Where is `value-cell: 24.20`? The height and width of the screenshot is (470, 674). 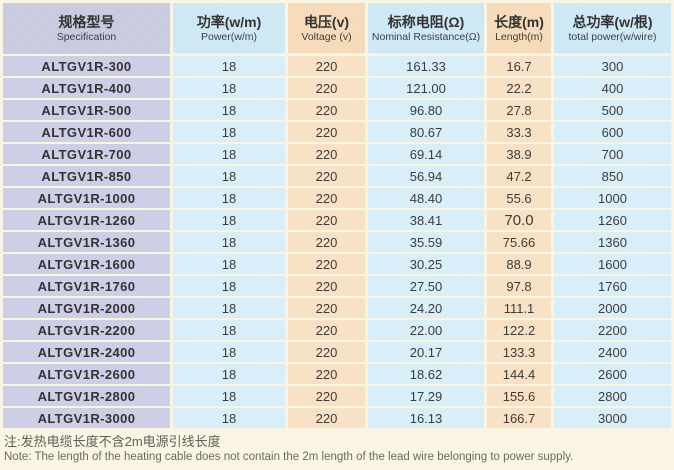 value-cell: 24.20 is located at coordinates (426, 308).